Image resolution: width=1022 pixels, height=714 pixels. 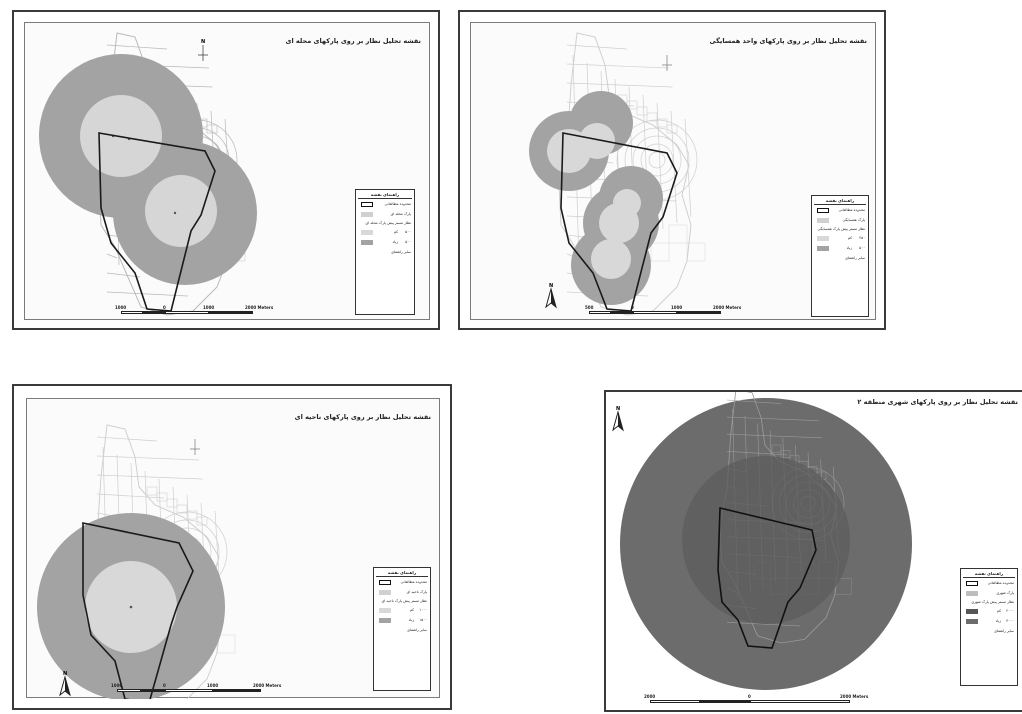 I want to click on legend-item: نظار مستر پیش پارک ناحیه ای, so click(x=404, y=601).